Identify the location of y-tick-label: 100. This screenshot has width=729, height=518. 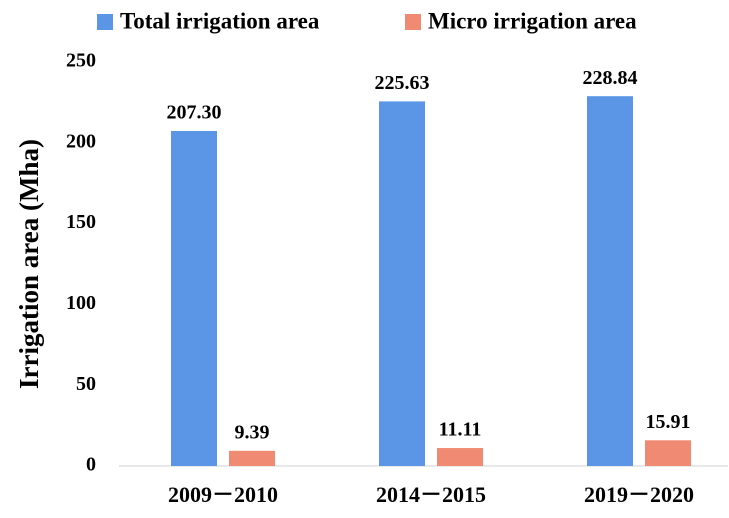
(81, 303).